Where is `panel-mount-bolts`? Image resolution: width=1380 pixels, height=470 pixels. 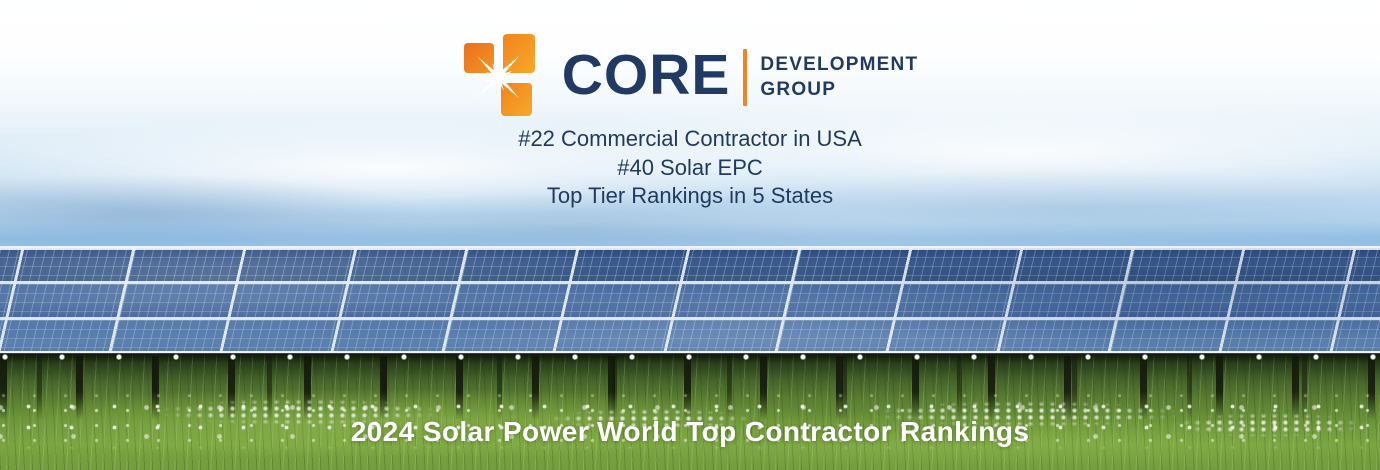 panel-mount-bolts is located at coordinates (690, 358).